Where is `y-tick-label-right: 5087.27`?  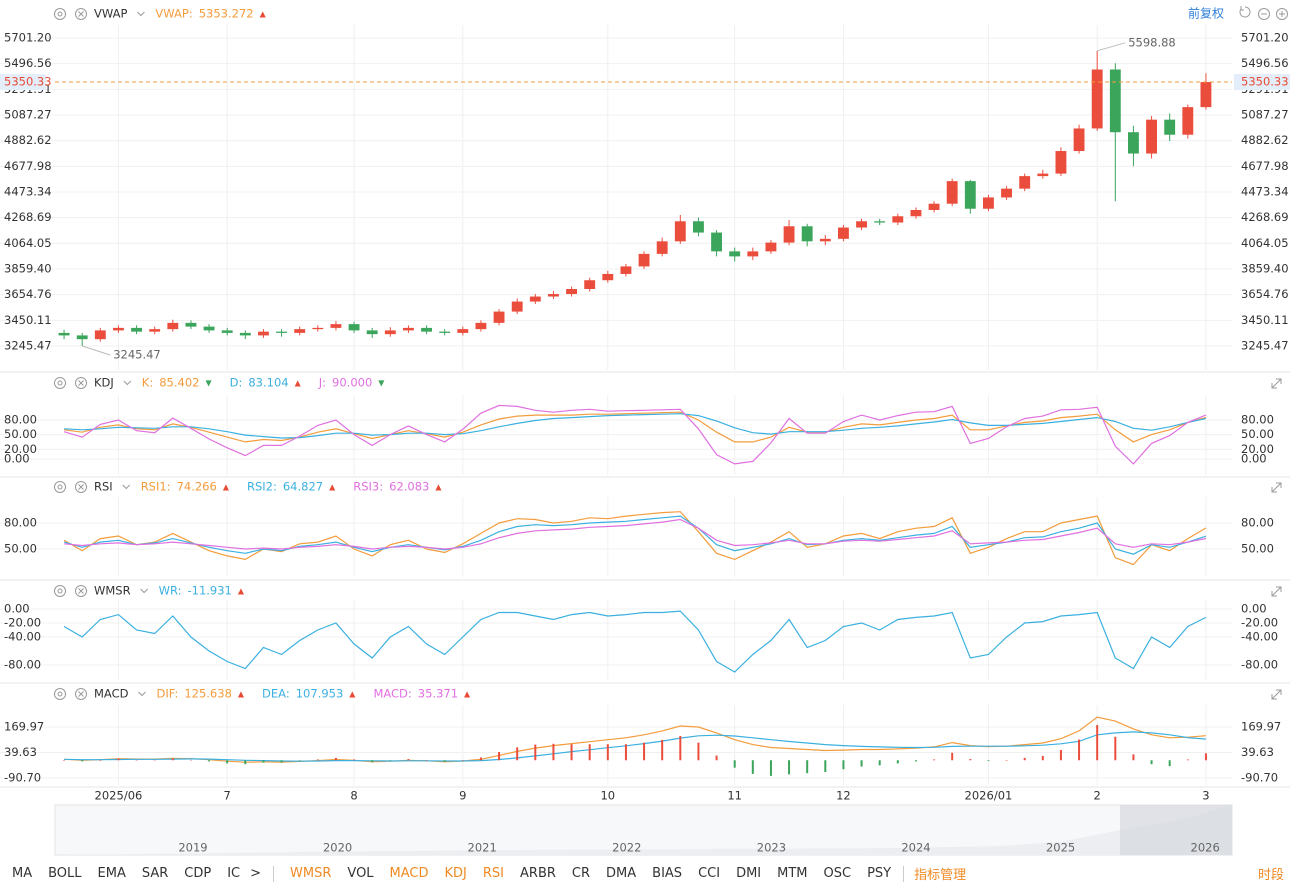 y-tick-label-right: 5087.27 is located at coordinates (1265, 114).